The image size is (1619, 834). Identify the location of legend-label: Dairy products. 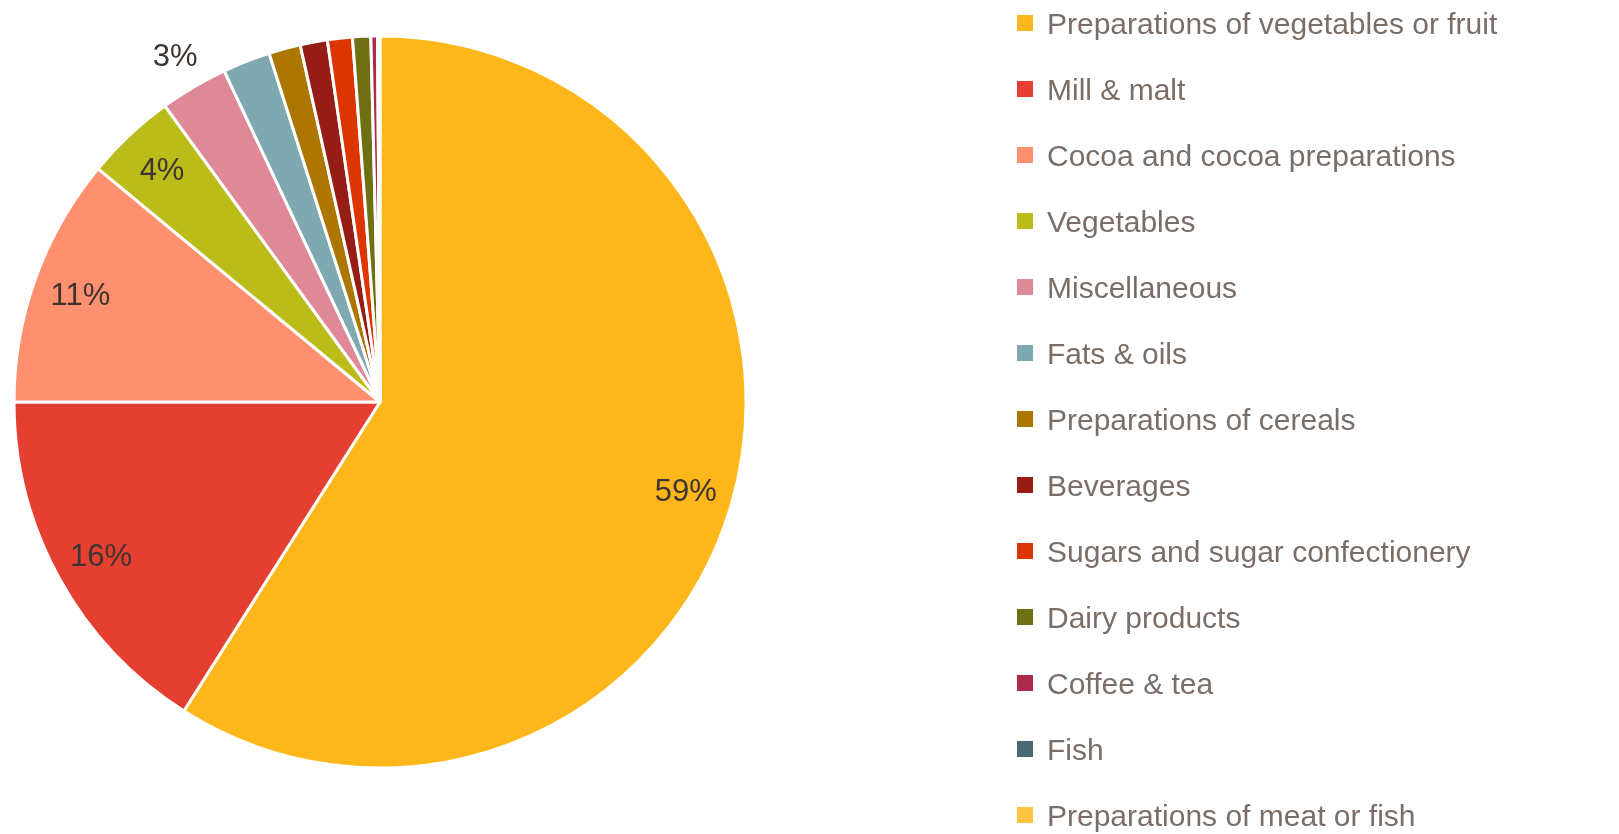
(1144, 617).